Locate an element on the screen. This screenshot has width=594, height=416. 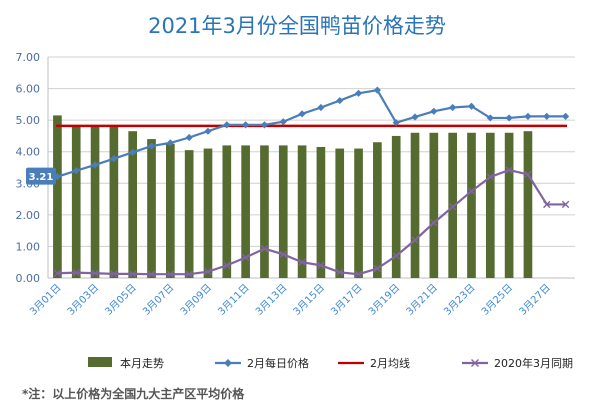
footnote: *注：以上价格为全国九大主产区平均价格 is located at coordinates (133, 393).